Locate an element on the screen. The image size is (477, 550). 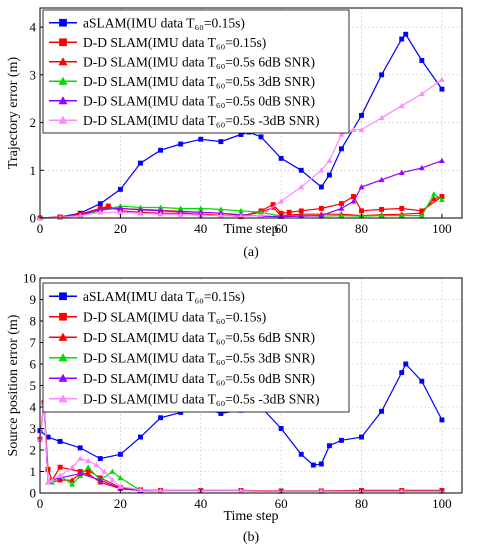
y-tick-label: 5 is located at coordinates (33, 385).